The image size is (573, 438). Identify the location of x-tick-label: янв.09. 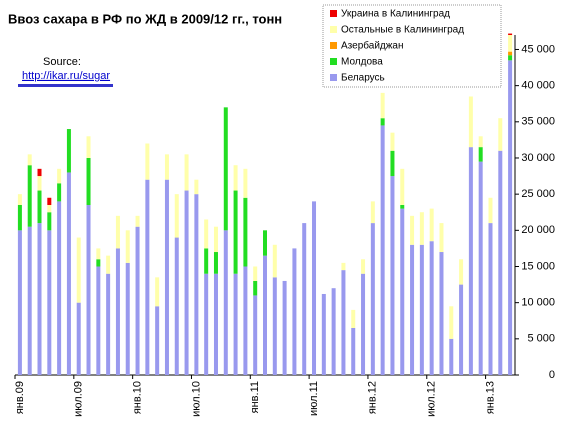
(20, 397).